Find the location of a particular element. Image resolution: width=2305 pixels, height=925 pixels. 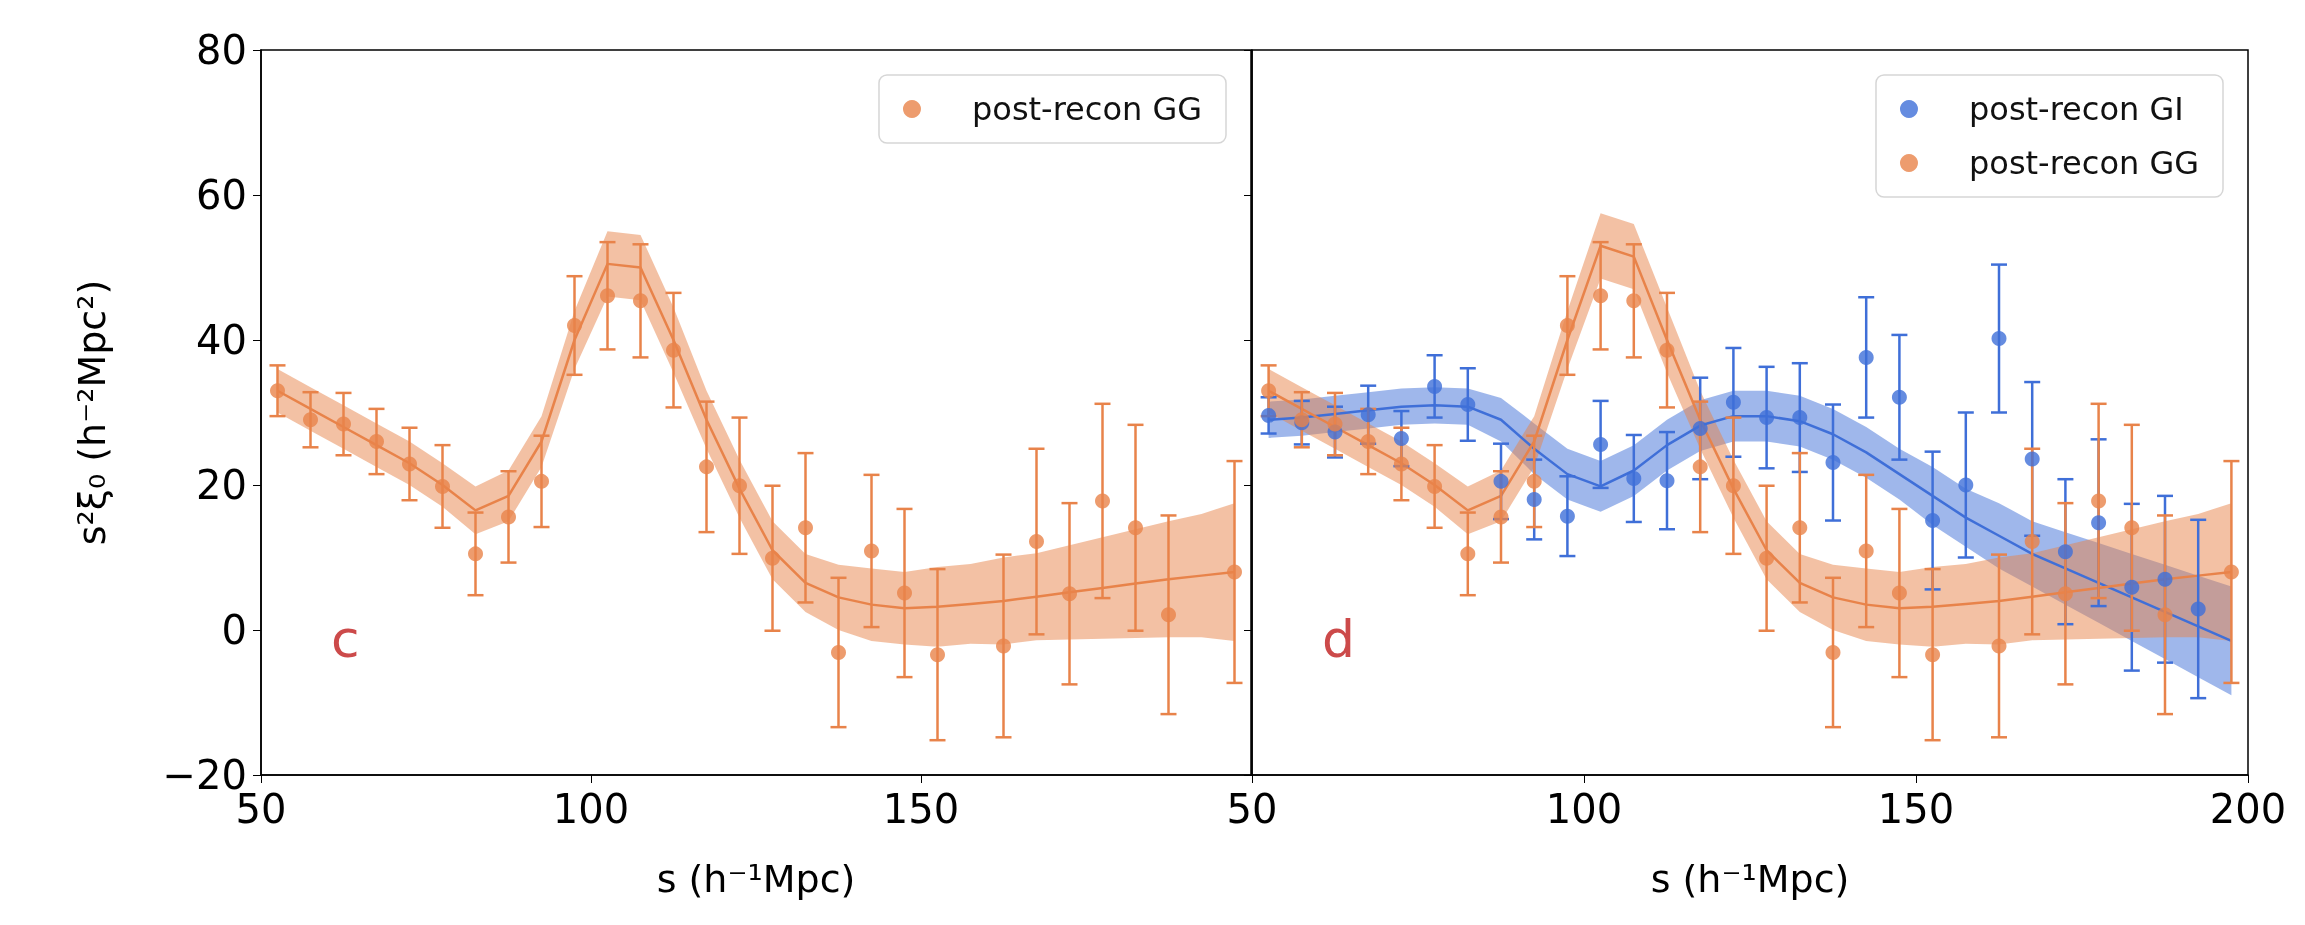

y-tick-label: 20 is located at coordinates (221, 485).